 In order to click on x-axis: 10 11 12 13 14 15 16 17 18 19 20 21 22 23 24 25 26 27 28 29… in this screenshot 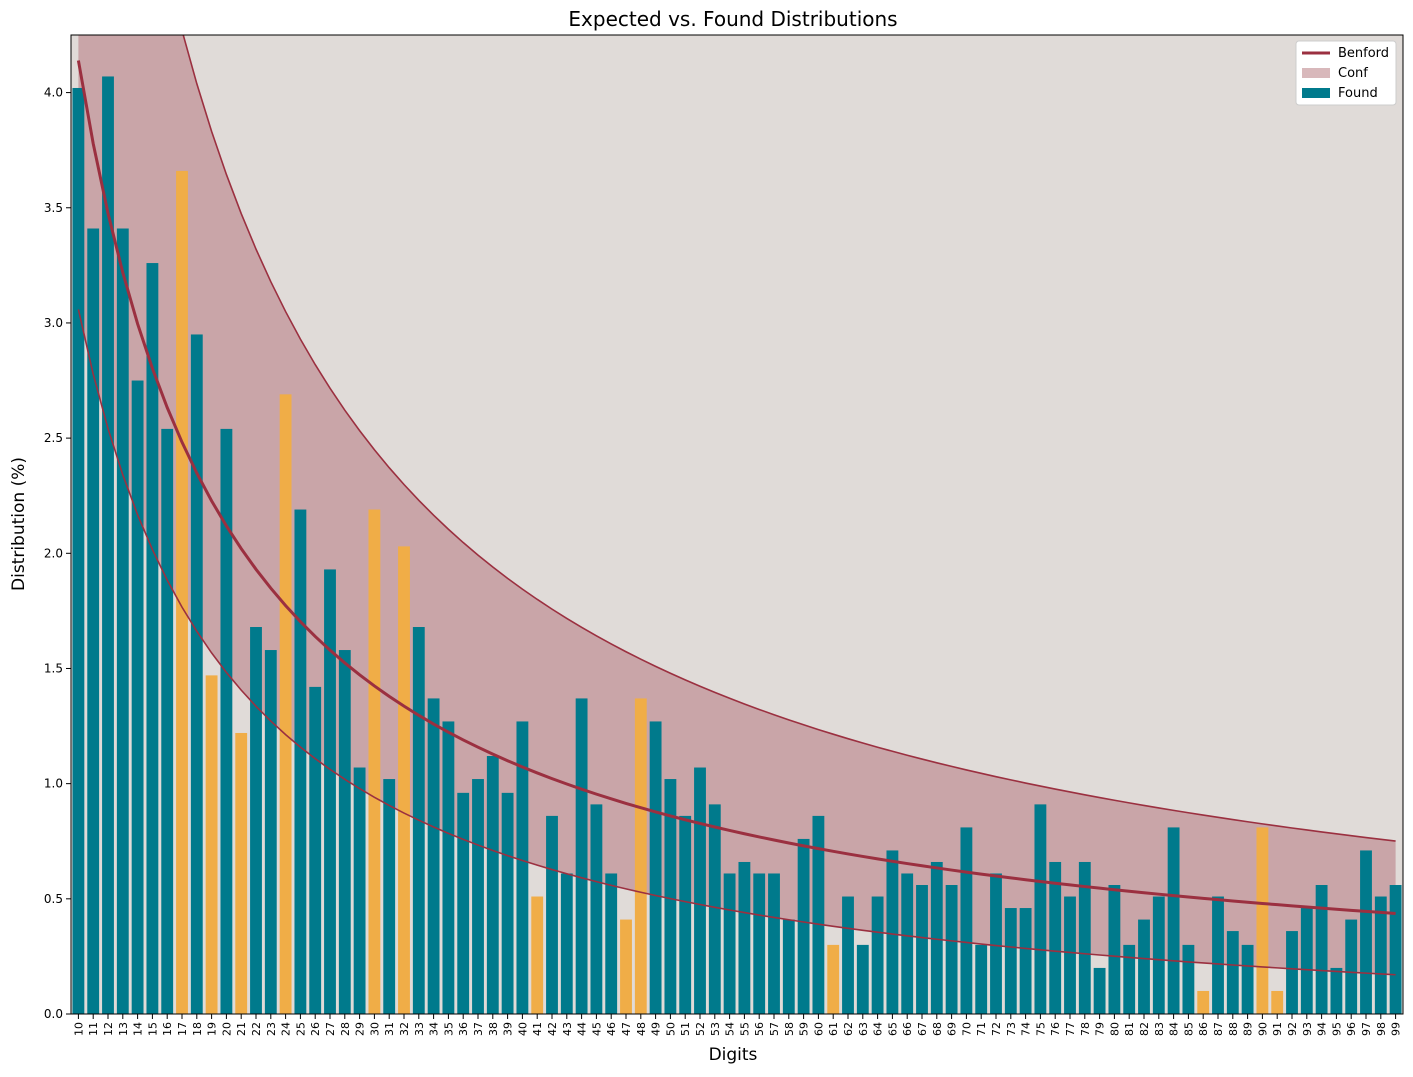, I will do `click(737, 1025)`.